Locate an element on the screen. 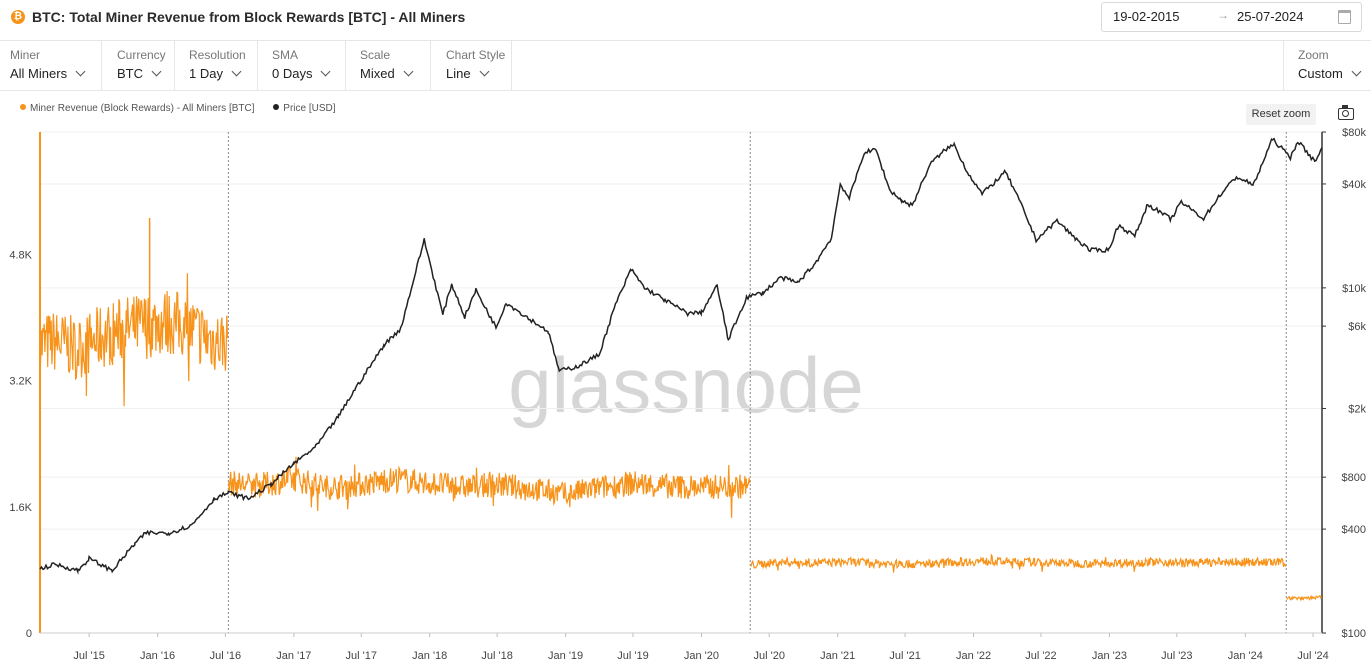 The width and height of the screenshot is (1371, 671). date-from-field: 19-02-2015 is located at coordinates (1146, 16).